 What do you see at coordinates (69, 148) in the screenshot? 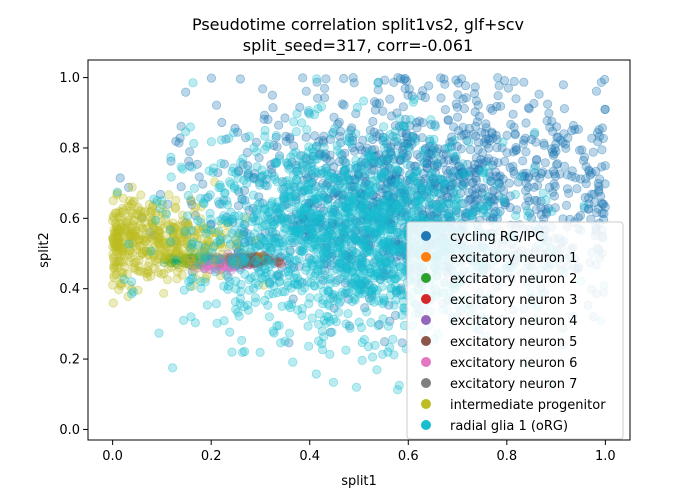
I see `y-tick-label: 0.8` at bounding box center [69, 148].